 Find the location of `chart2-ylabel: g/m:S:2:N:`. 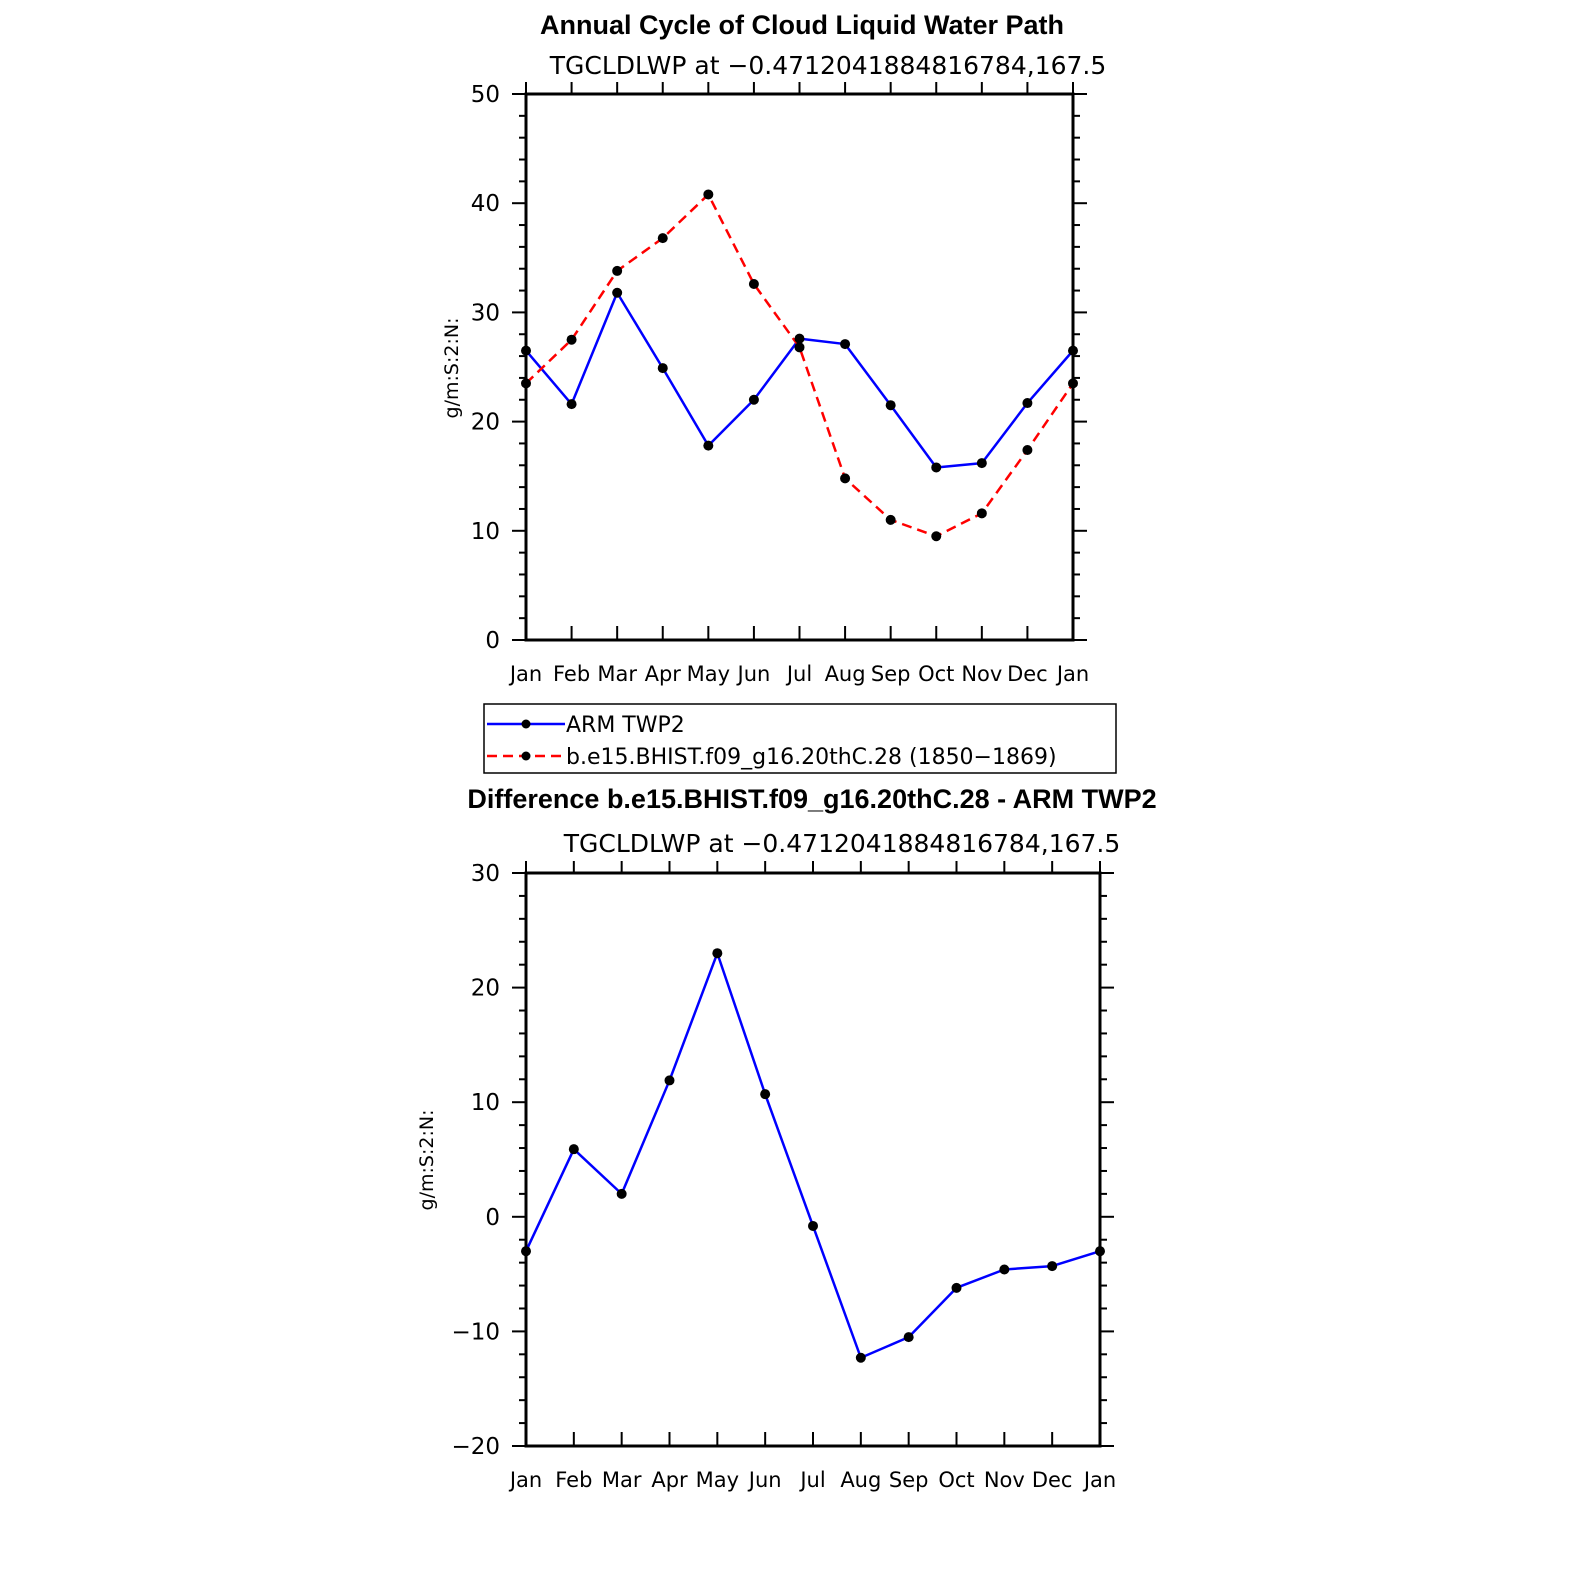

chart2-ylabel: g/m:S:2:N: is located at coordinates (427, 1160).